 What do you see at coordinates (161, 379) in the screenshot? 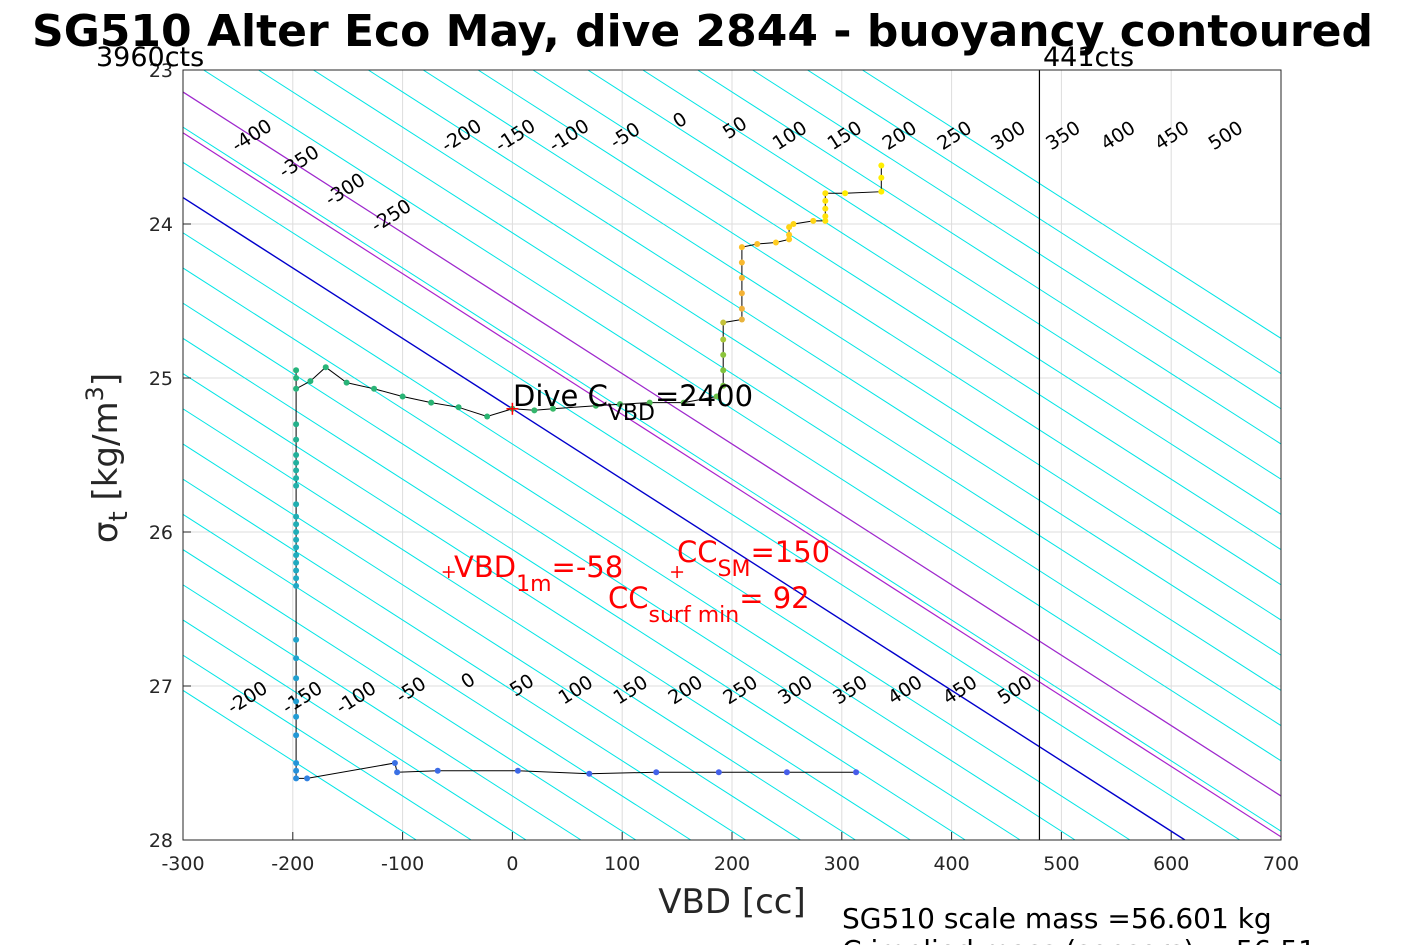
I see `y-tick-label: 25` at bounding box center [161, 379].